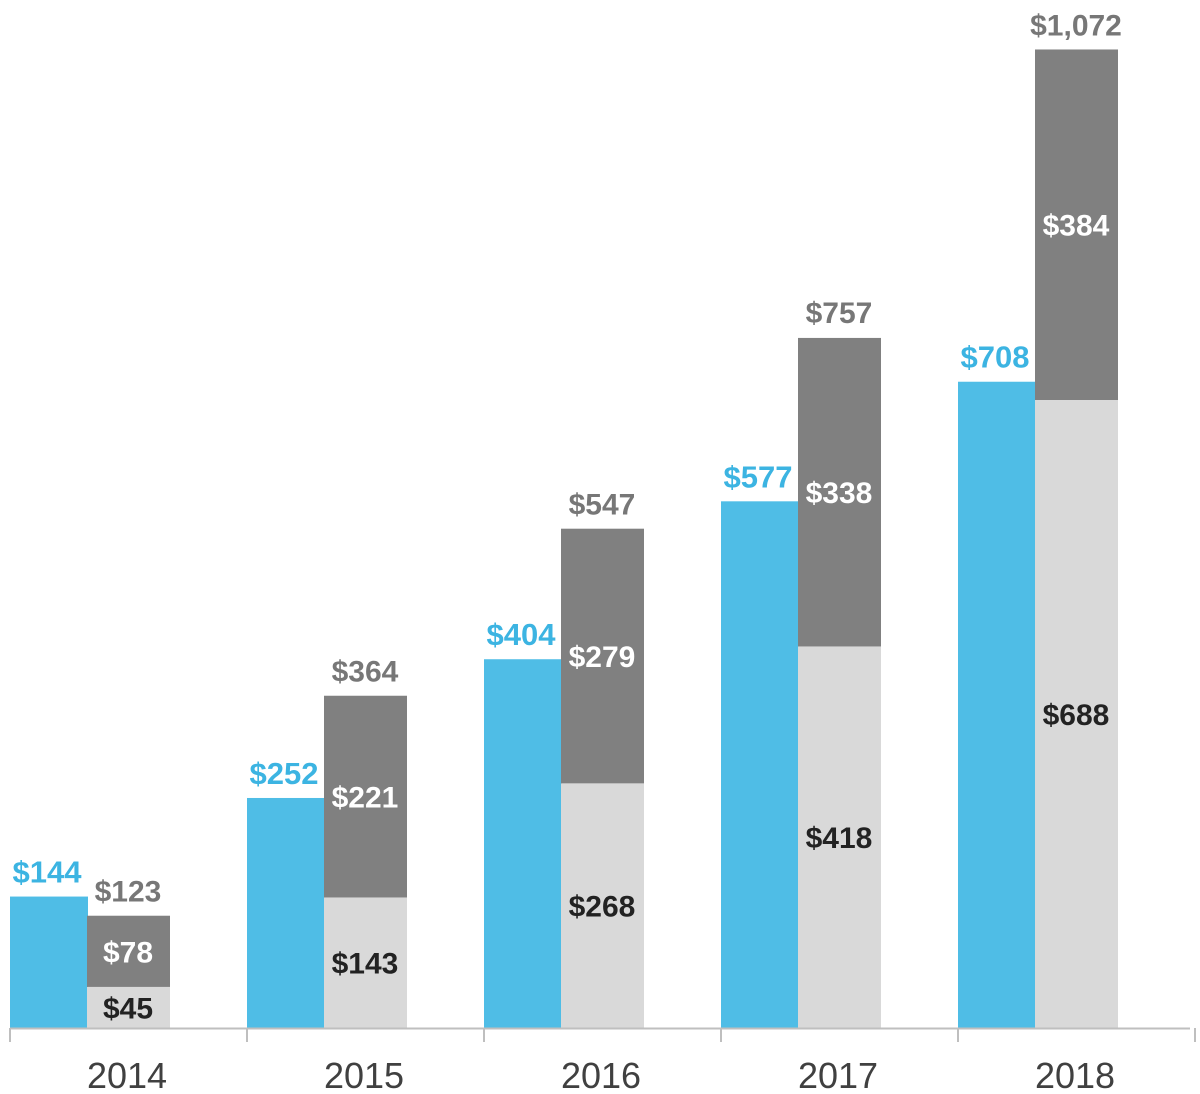  I want to click on bar-blue-2016, so click(523, 843).